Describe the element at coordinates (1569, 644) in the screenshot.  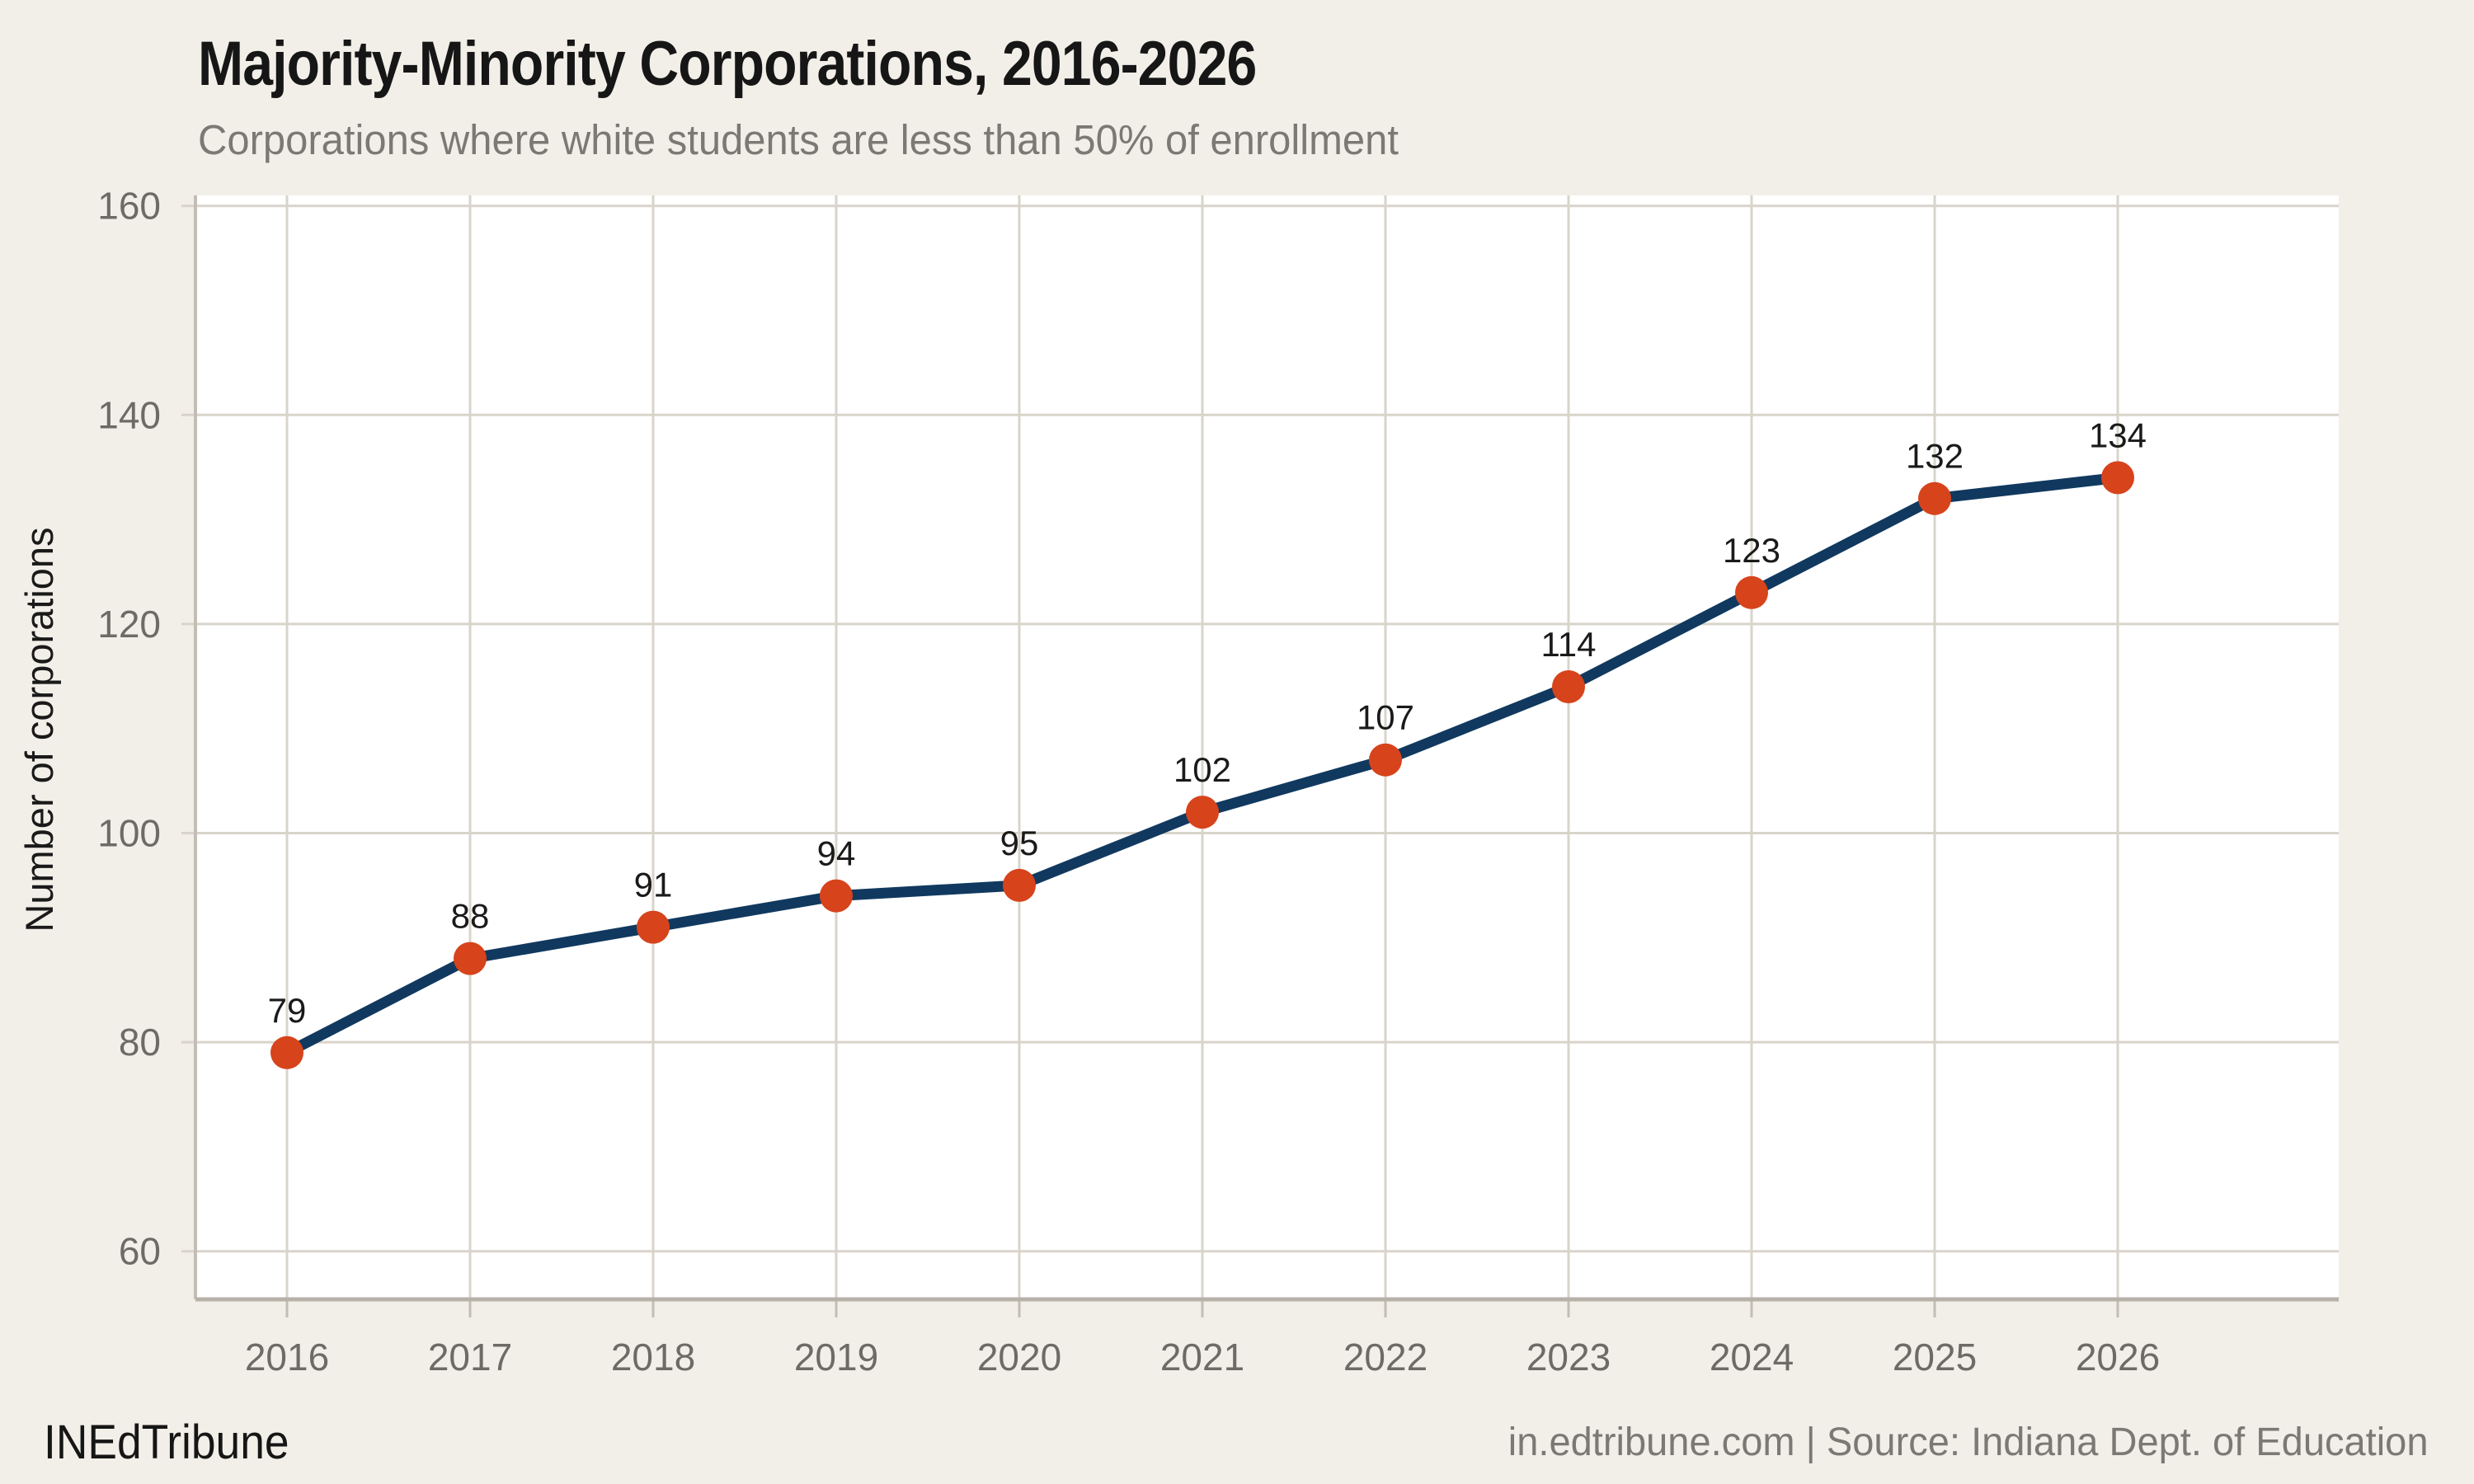
I see `point-label: 114` at that location.